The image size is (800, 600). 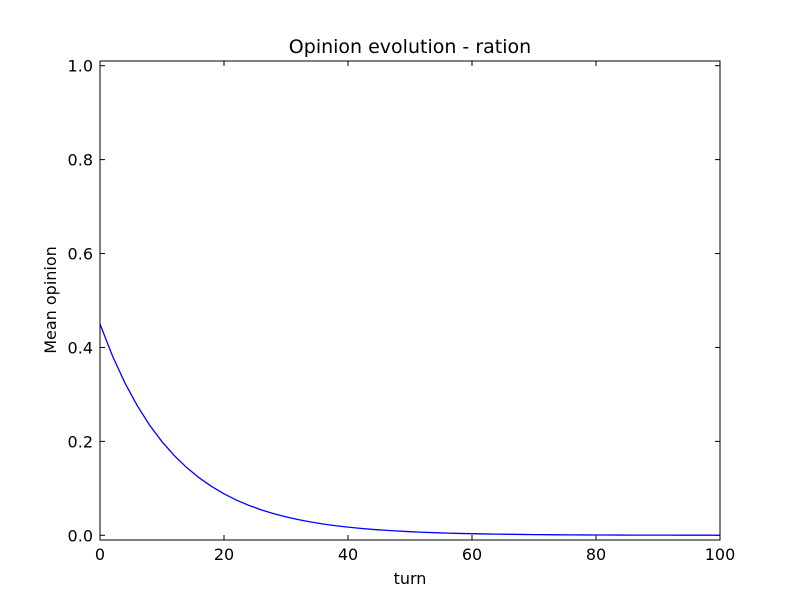 I want to click on chart-title: Opinion evolution - ration, so click(x=410, y=47).